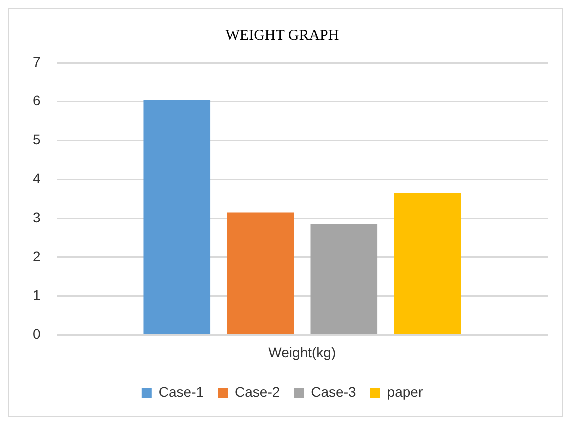 This screenshot has width=573, height=427. Describe the element at coordinates (36, 256) in the screenshot. I see `y-tick-label: 2` at that location.